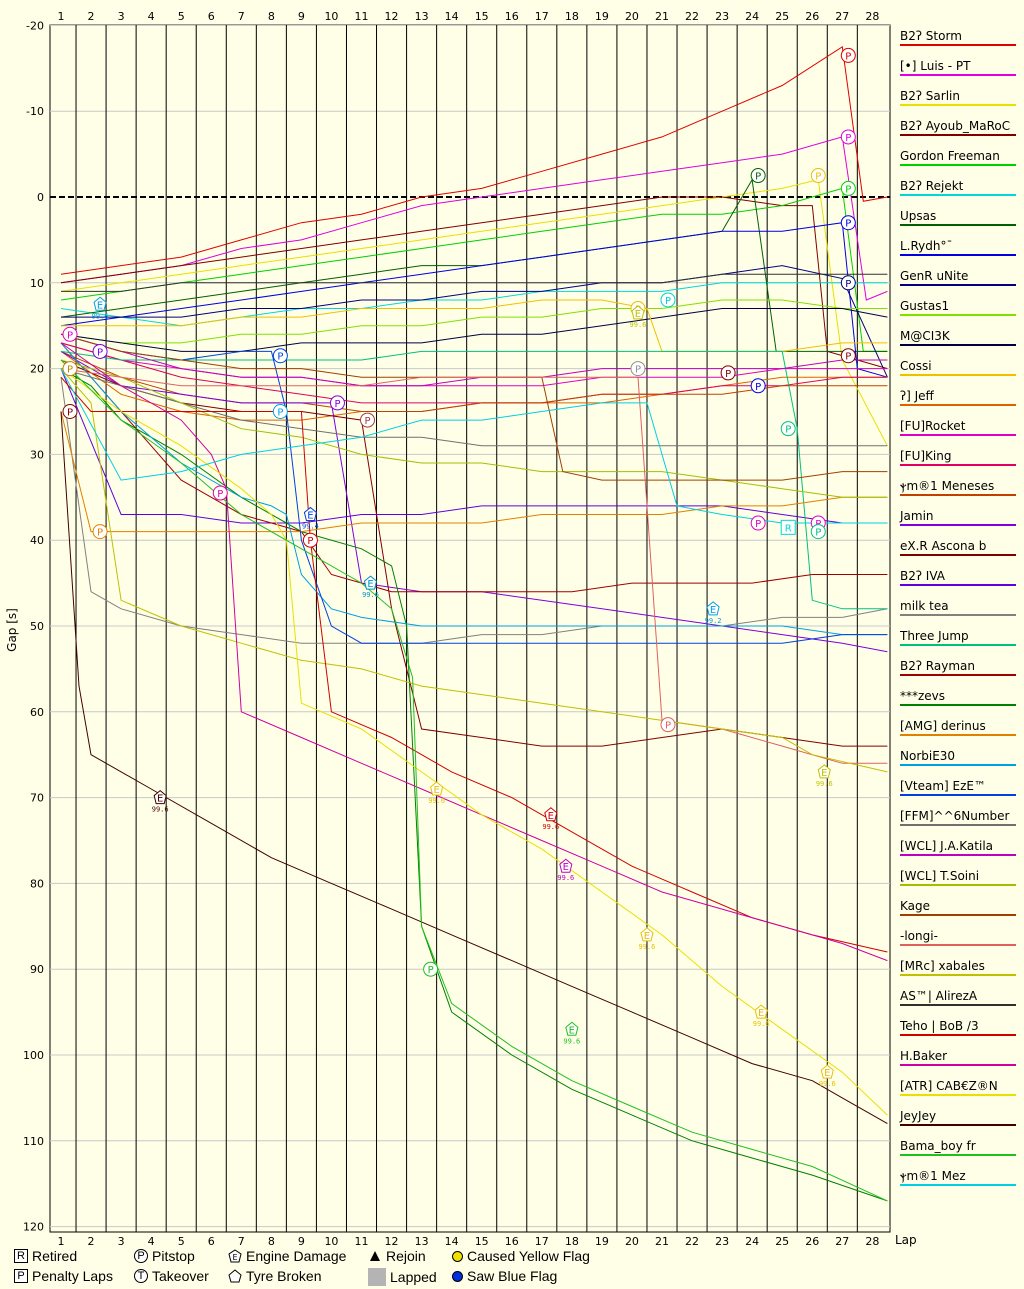 The image size is (1024, 1289). Describe the element at coordinates (271, 1241) in the screenshot. I see `x-tick-label: 8` at that location.